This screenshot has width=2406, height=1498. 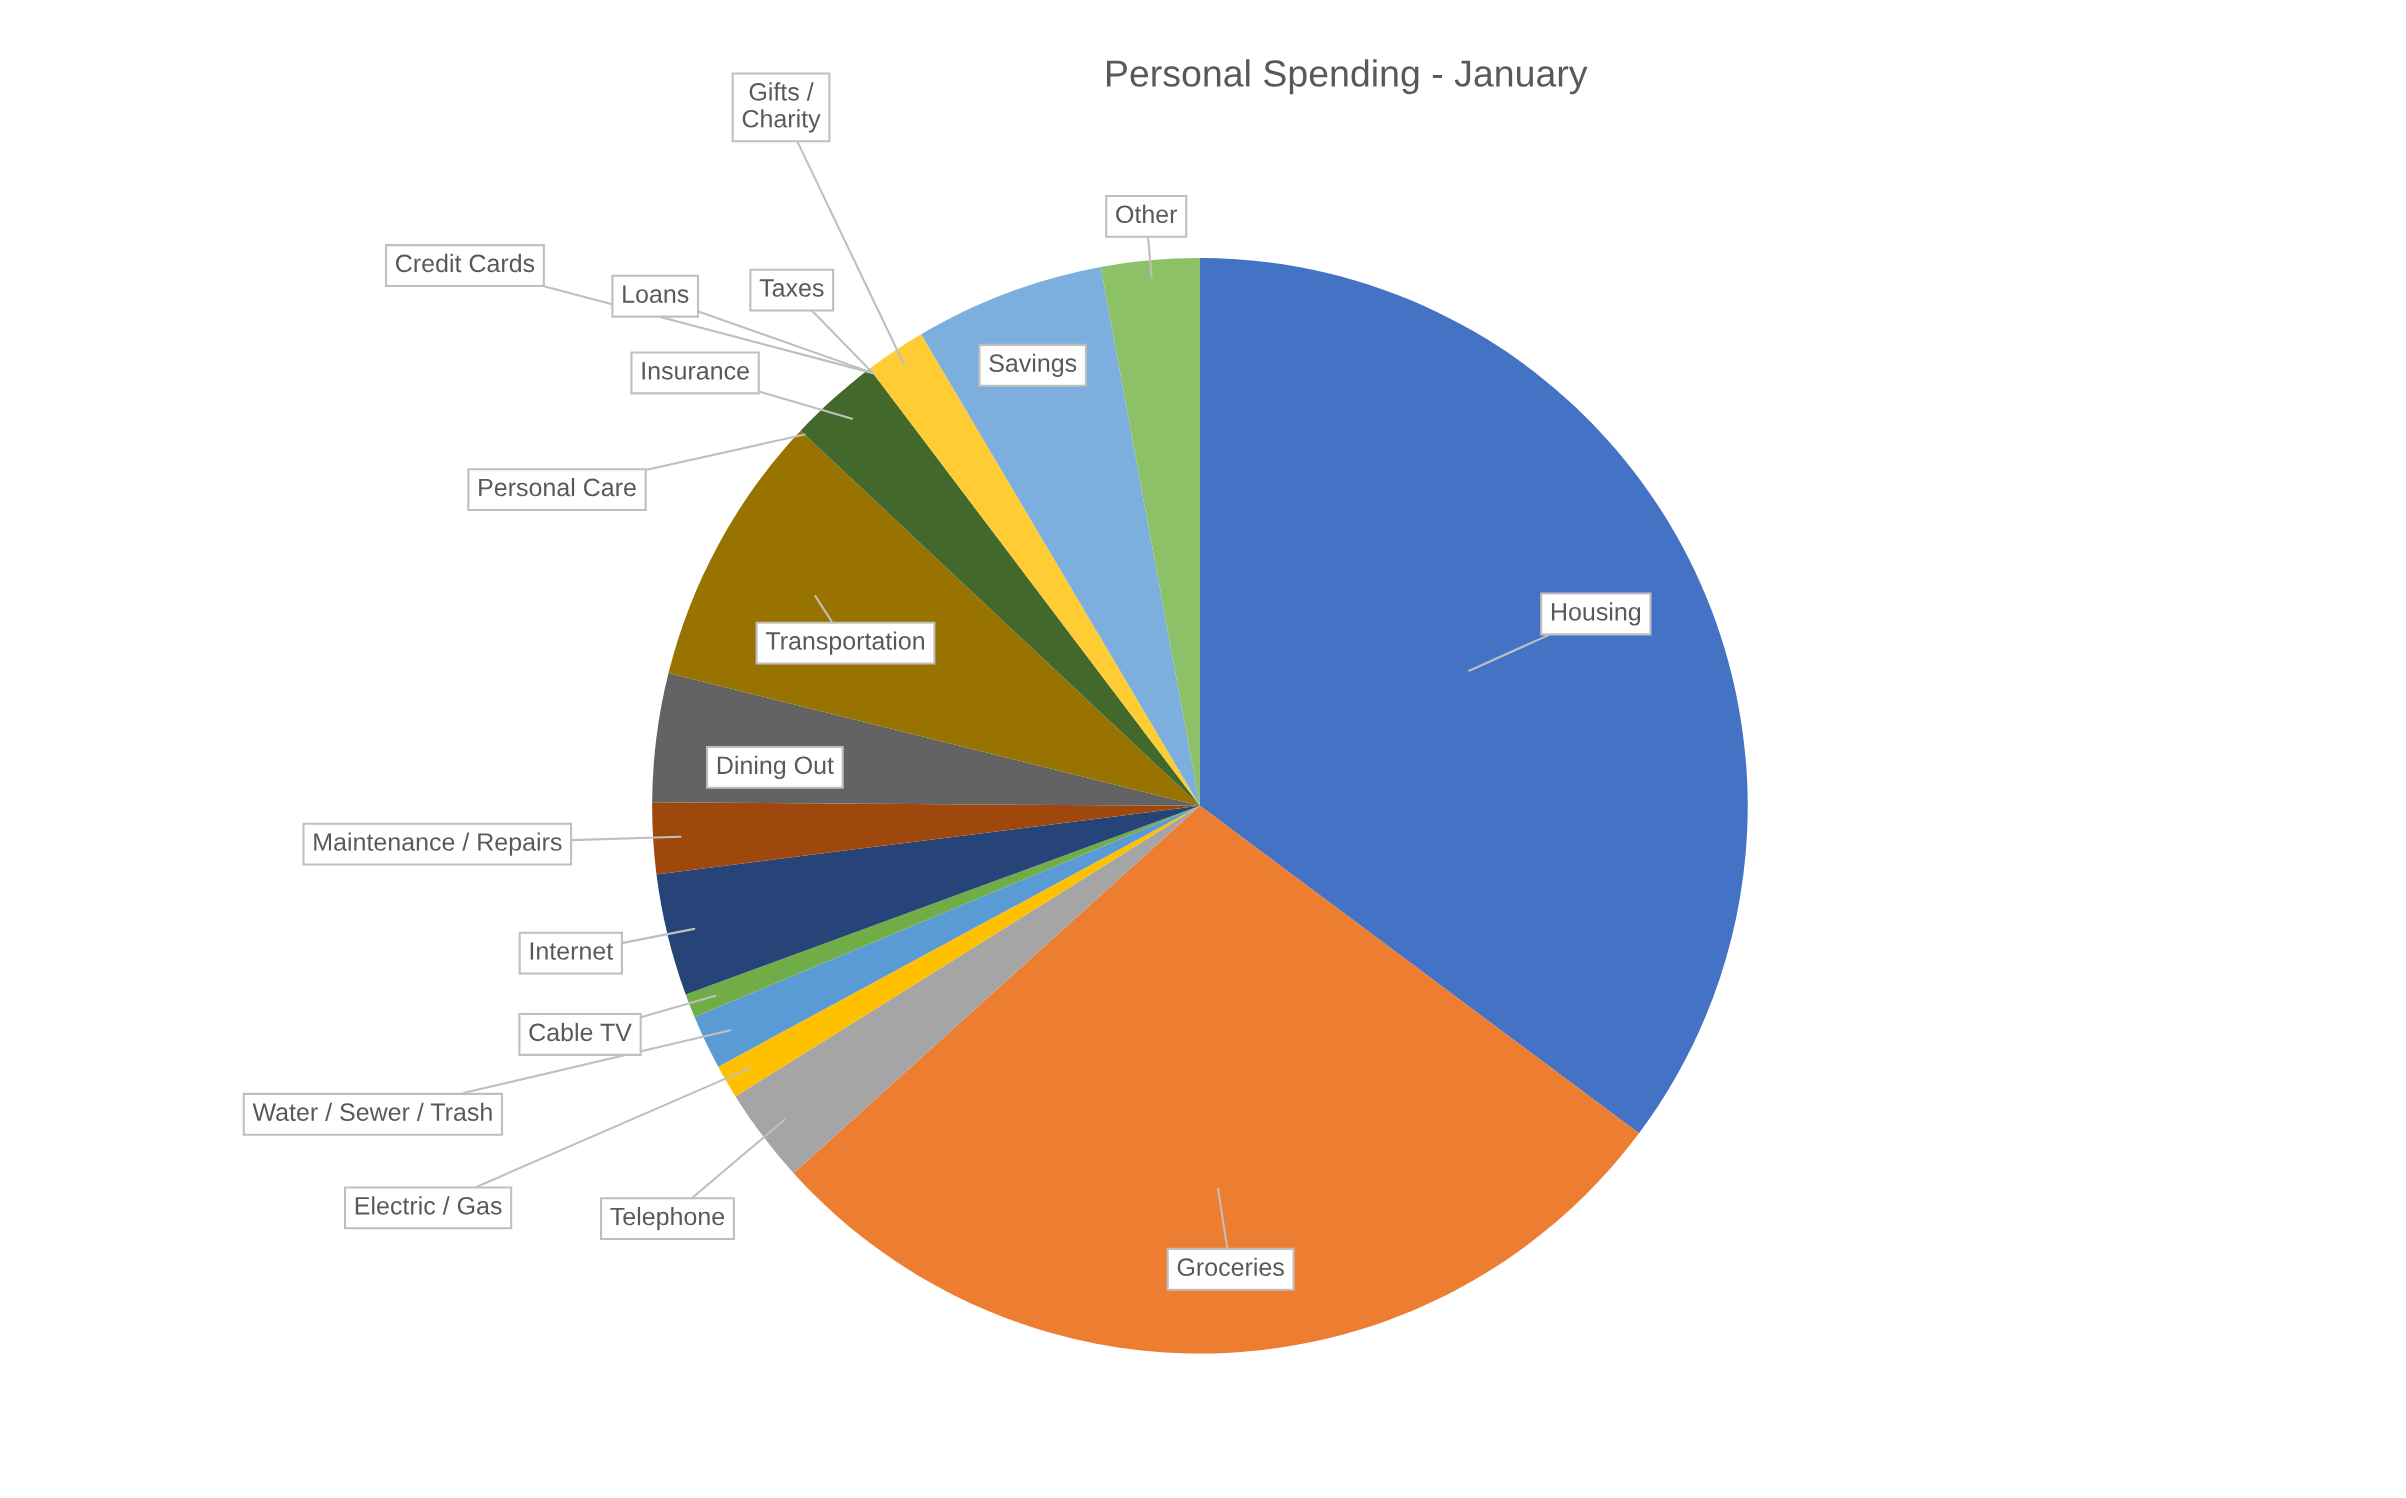 I want to click on slice-label: Gifts / Charity, so click(x=781, y=107).